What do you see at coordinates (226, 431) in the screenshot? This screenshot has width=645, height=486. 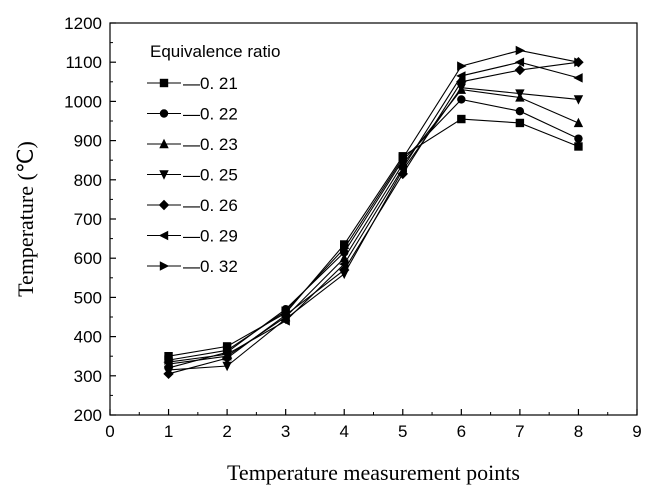 I see `x-tick-label: 2` at bounding box center [226, 431].